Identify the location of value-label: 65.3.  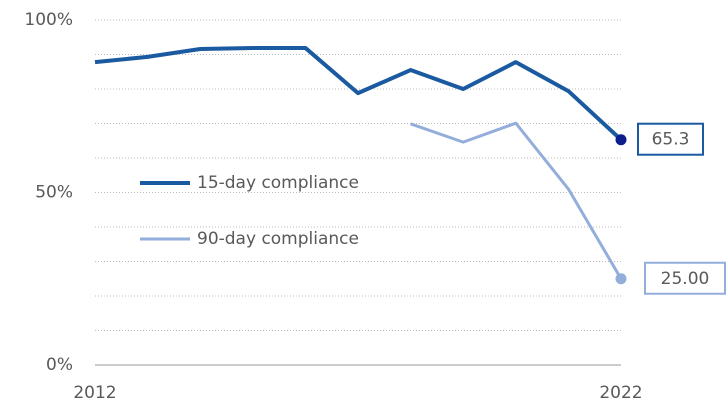
(671, 140).